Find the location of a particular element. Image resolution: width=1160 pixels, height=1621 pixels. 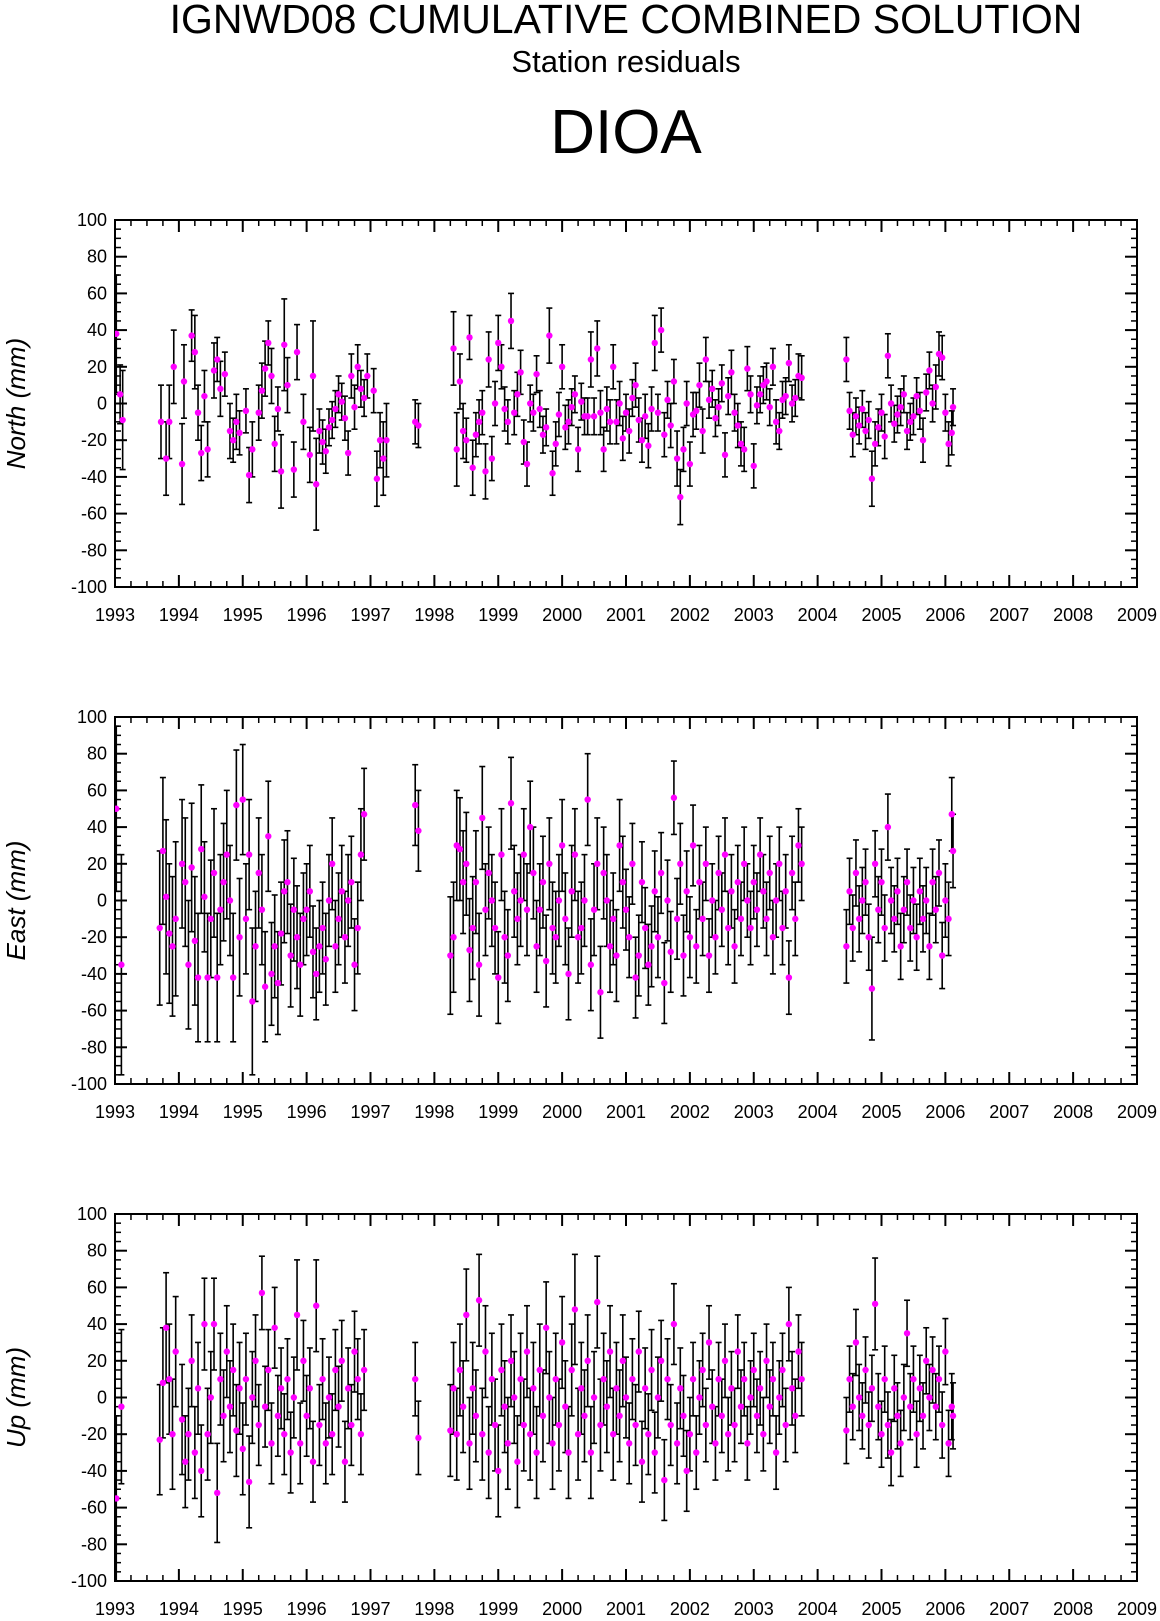

y-tick-label: -60 is located at coordinates (94, 1011).